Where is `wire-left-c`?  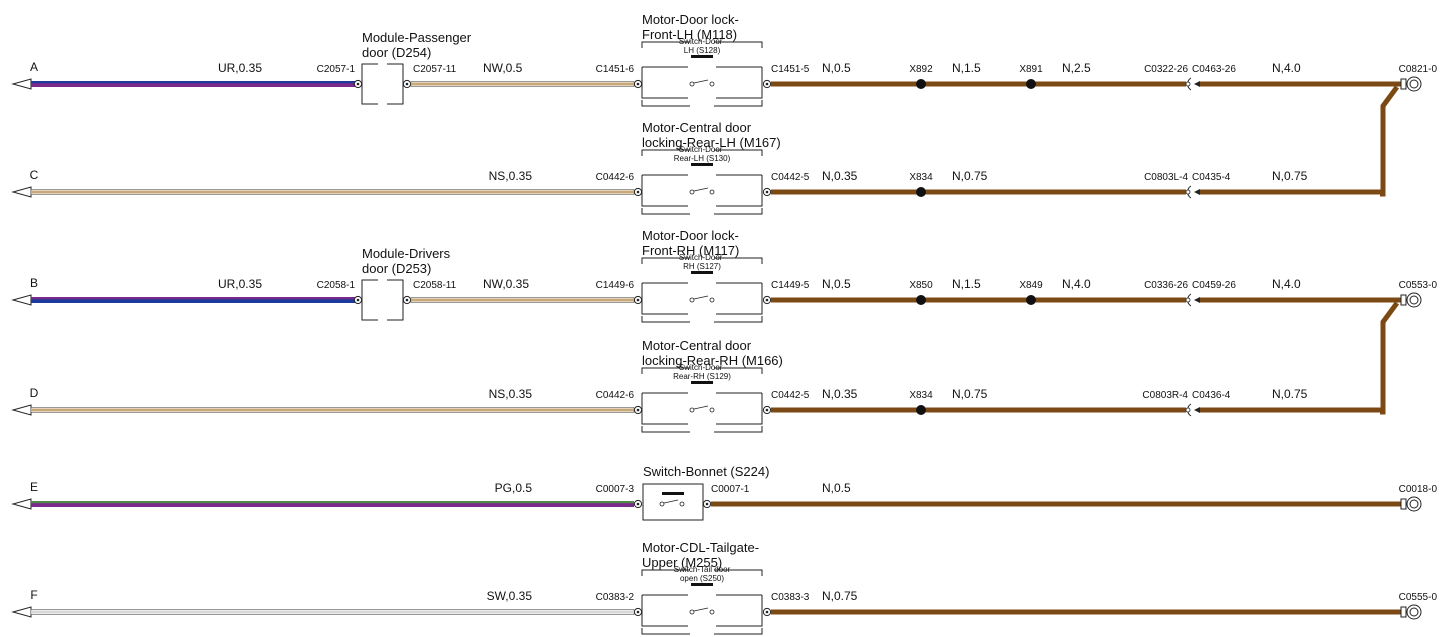 wire-left-c is located at coordinates (332, 192).